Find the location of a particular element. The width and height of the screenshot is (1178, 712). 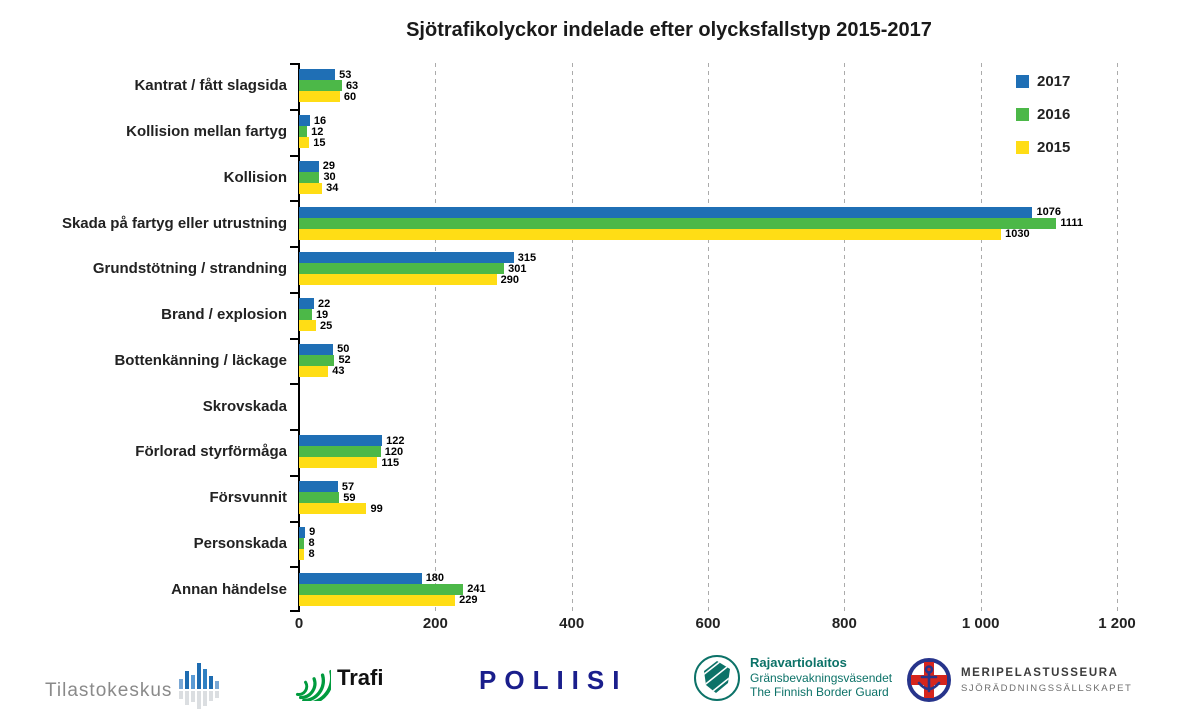

value-label: 301 is located at coordinates (517, 268).